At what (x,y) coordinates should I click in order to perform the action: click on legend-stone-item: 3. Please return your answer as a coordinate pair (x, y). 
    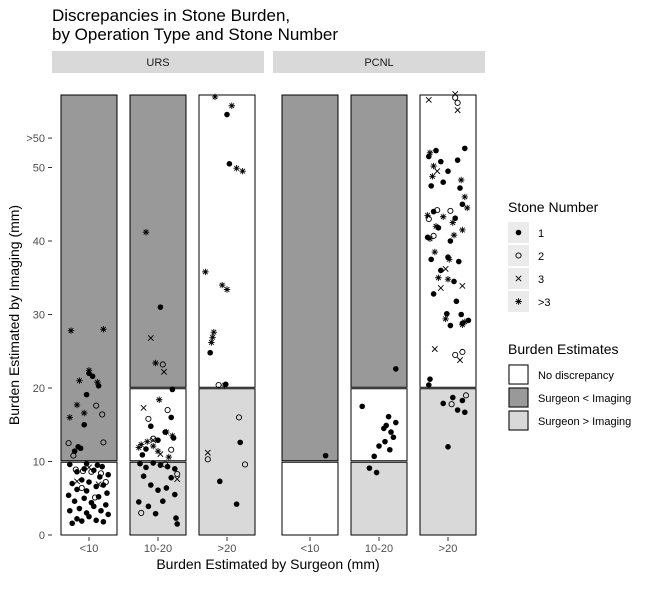
    Looking at the image, I should click on (526, 278).